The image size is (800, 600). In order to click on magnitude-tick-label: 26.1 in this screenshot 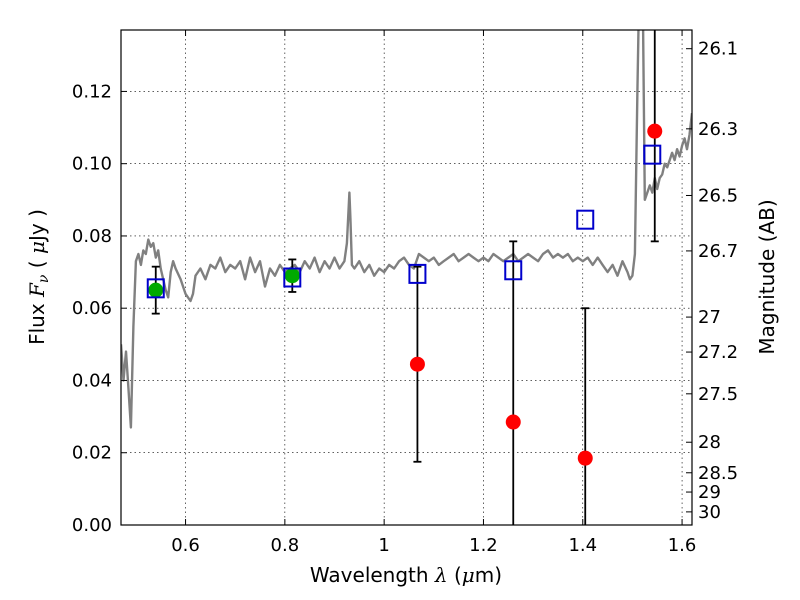, I will do `click(718, 49)`.